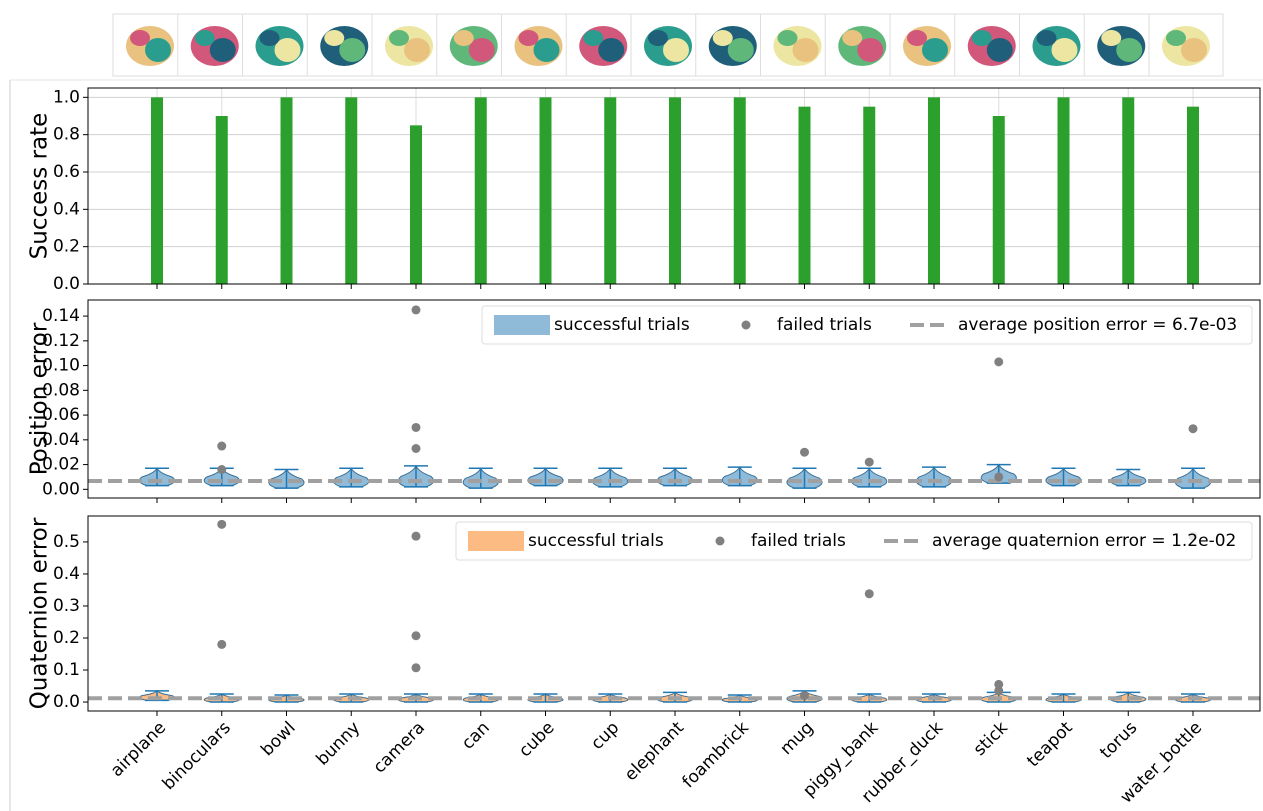 The height and width of the screenshot is (811, 1263). I want to click on y-tick-label: 0.14, so click(61, 316).